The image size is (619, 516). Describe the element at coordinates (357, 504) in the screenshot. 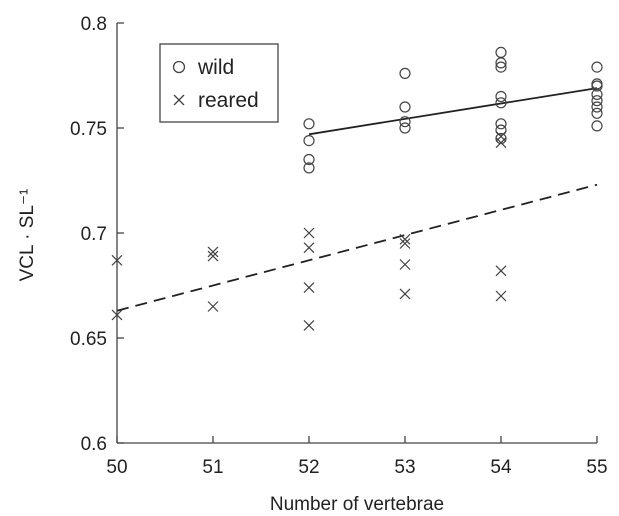

I see `x-axis-title: Number of vertebrae` at that location.